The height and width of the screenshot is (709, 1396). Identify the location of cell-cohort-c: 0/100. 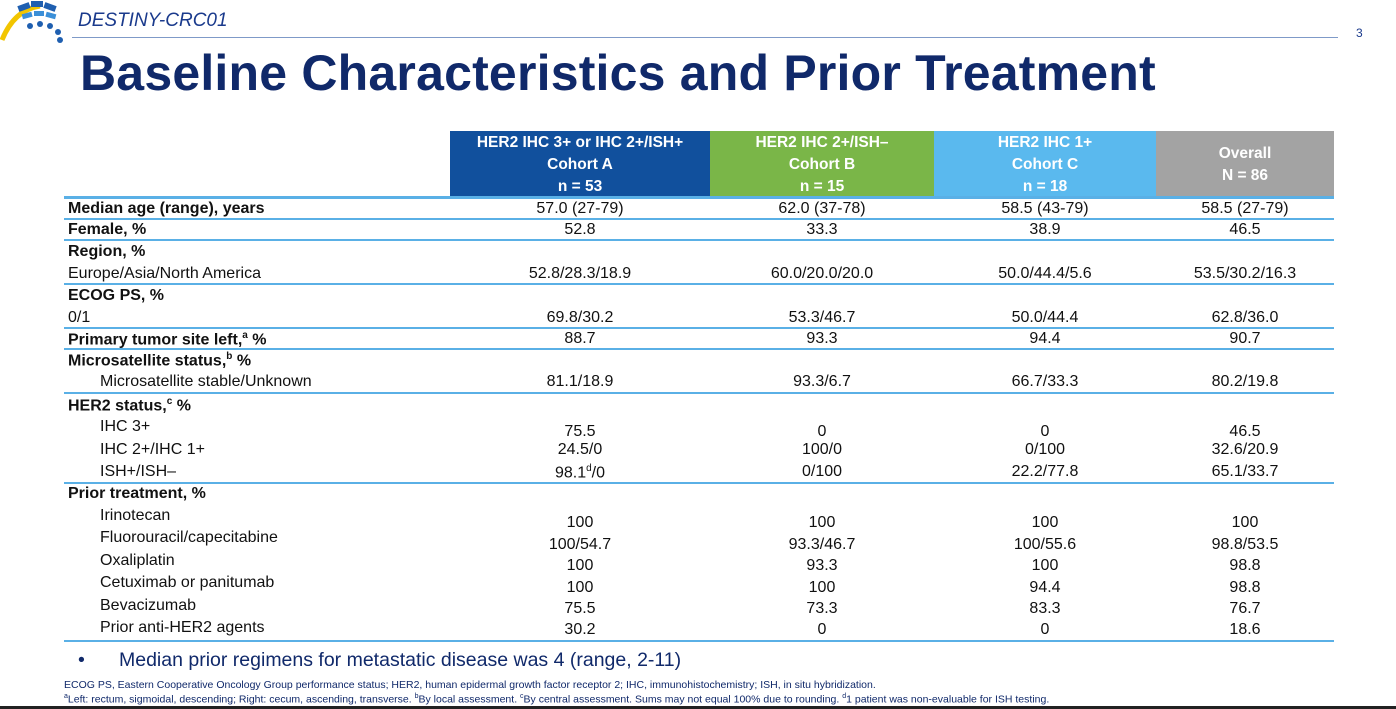
(1045, 449).